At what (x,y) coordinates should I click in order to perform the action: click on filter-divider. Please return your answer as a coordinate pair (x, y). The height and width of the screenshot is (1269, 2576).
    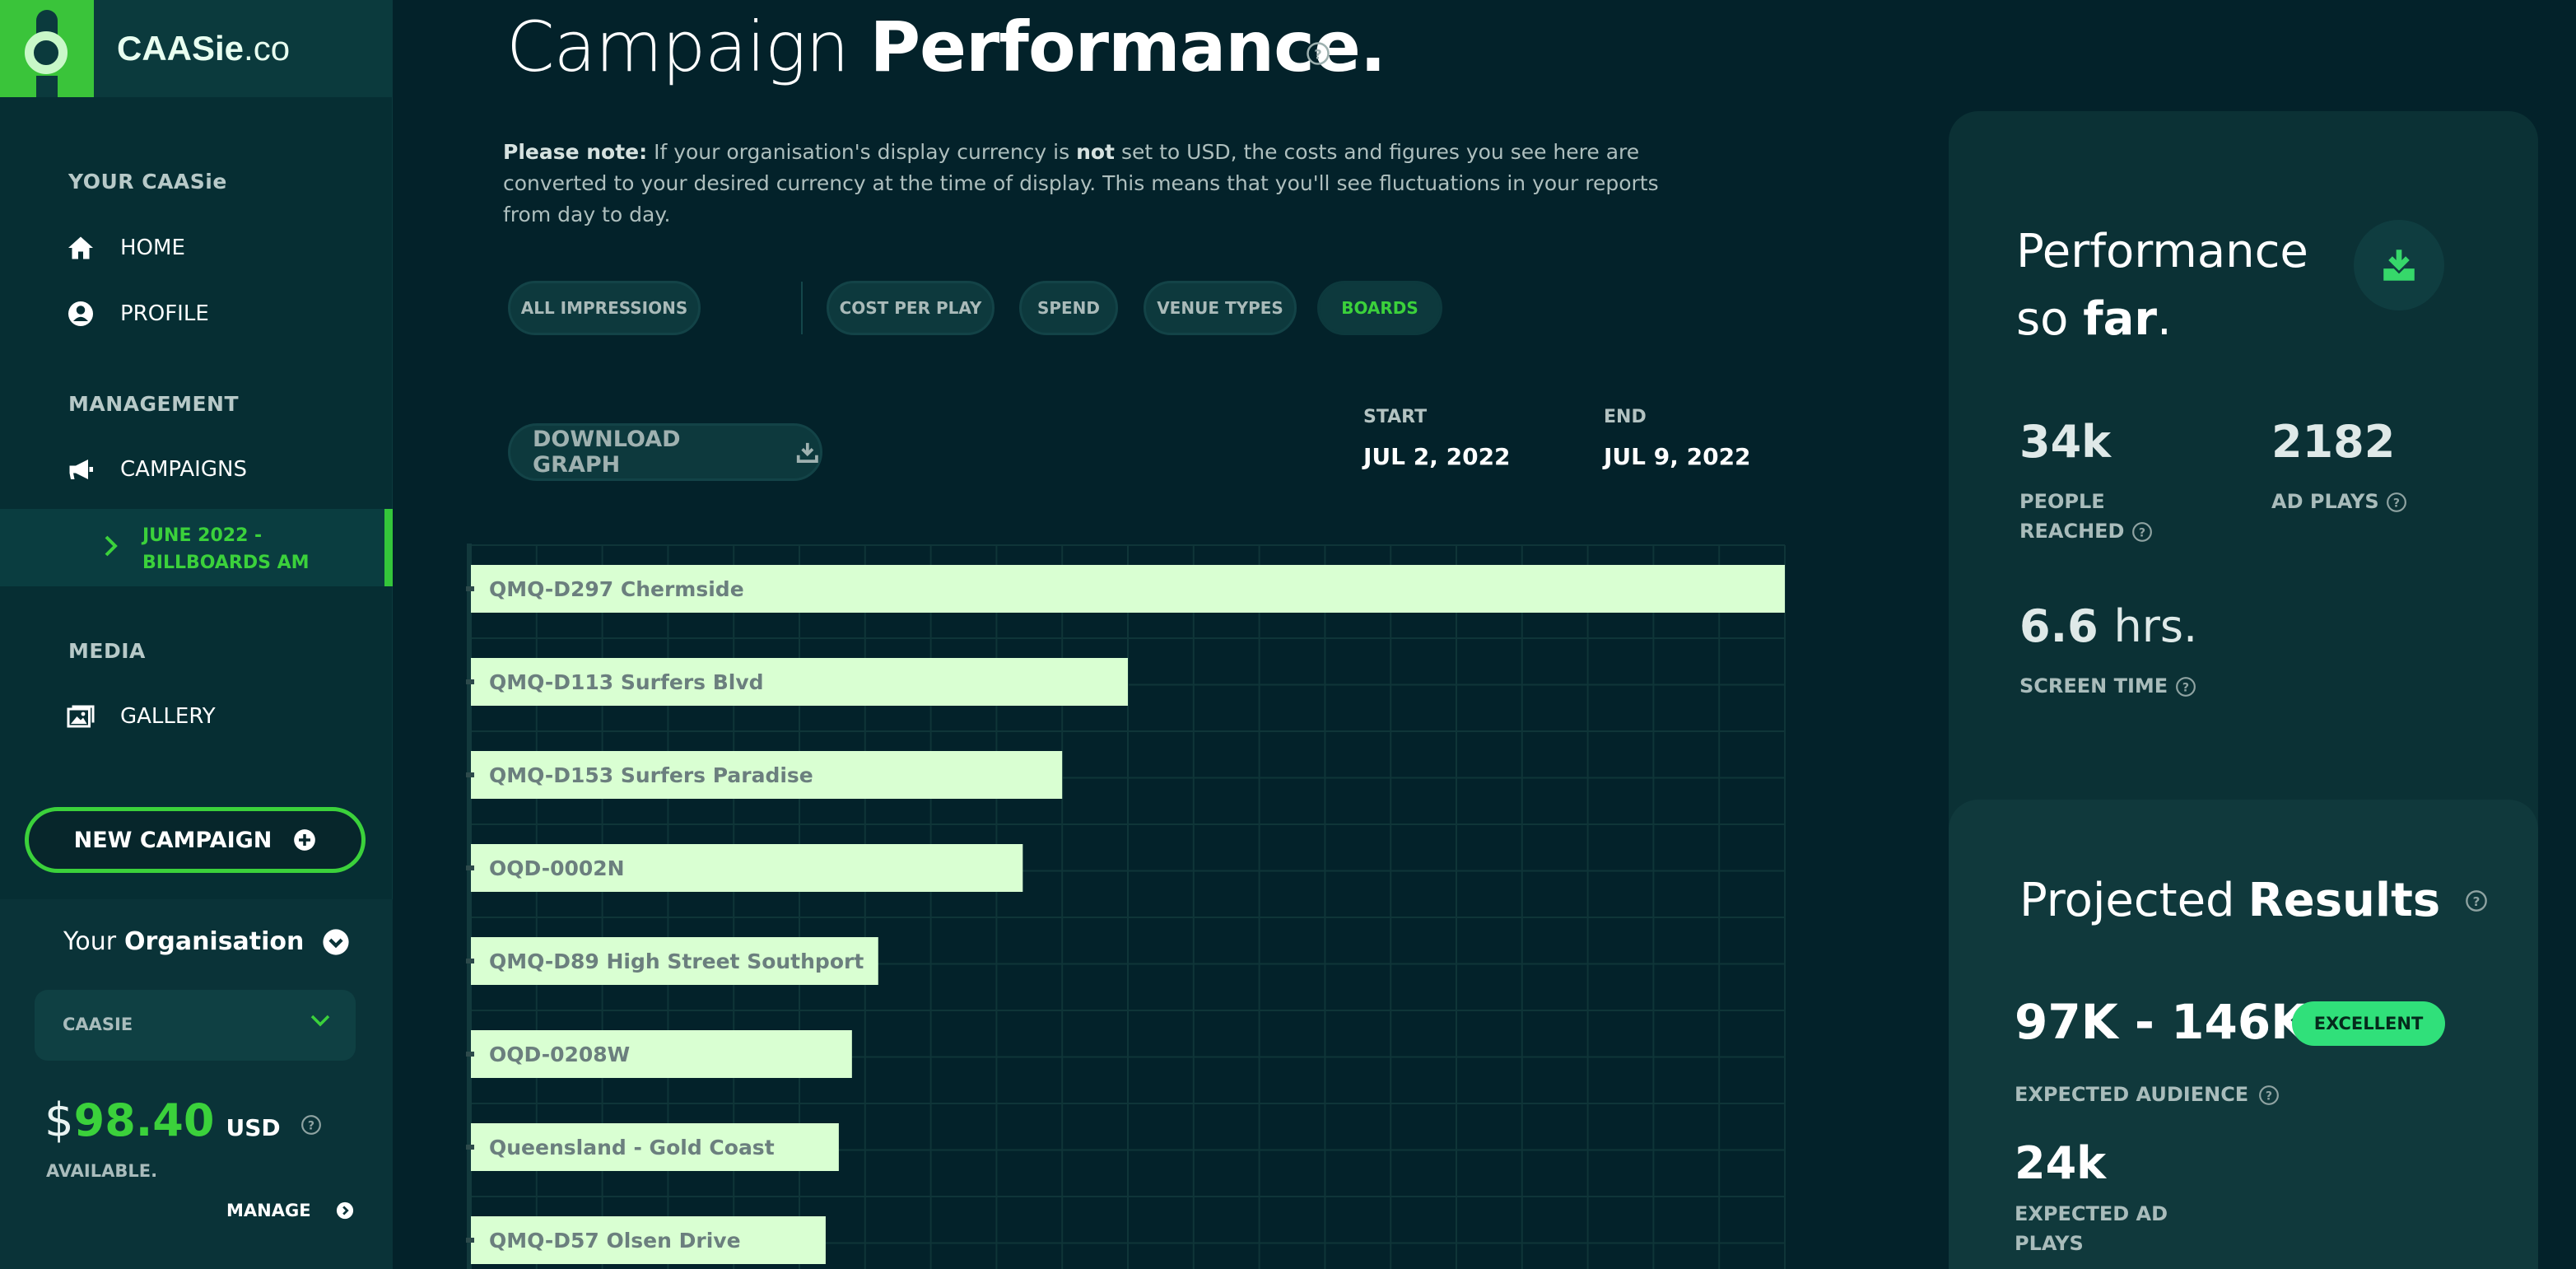
    Looking at the image, I should click on (802, 308).